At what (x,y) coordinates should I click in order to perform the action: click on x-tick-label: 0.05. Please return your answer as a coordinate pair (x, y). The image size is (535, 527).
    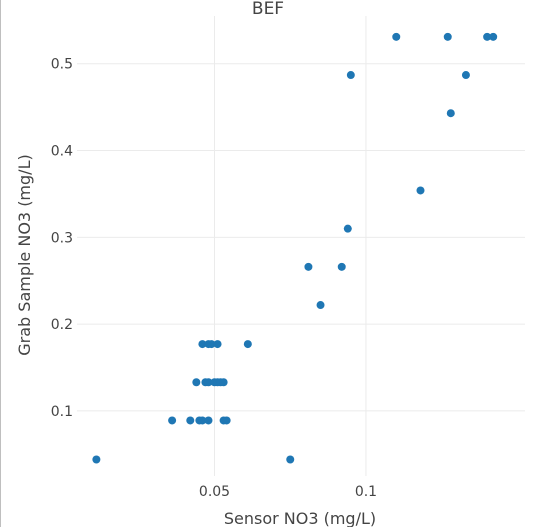
    Looking at the image, I should click on (214, 492).